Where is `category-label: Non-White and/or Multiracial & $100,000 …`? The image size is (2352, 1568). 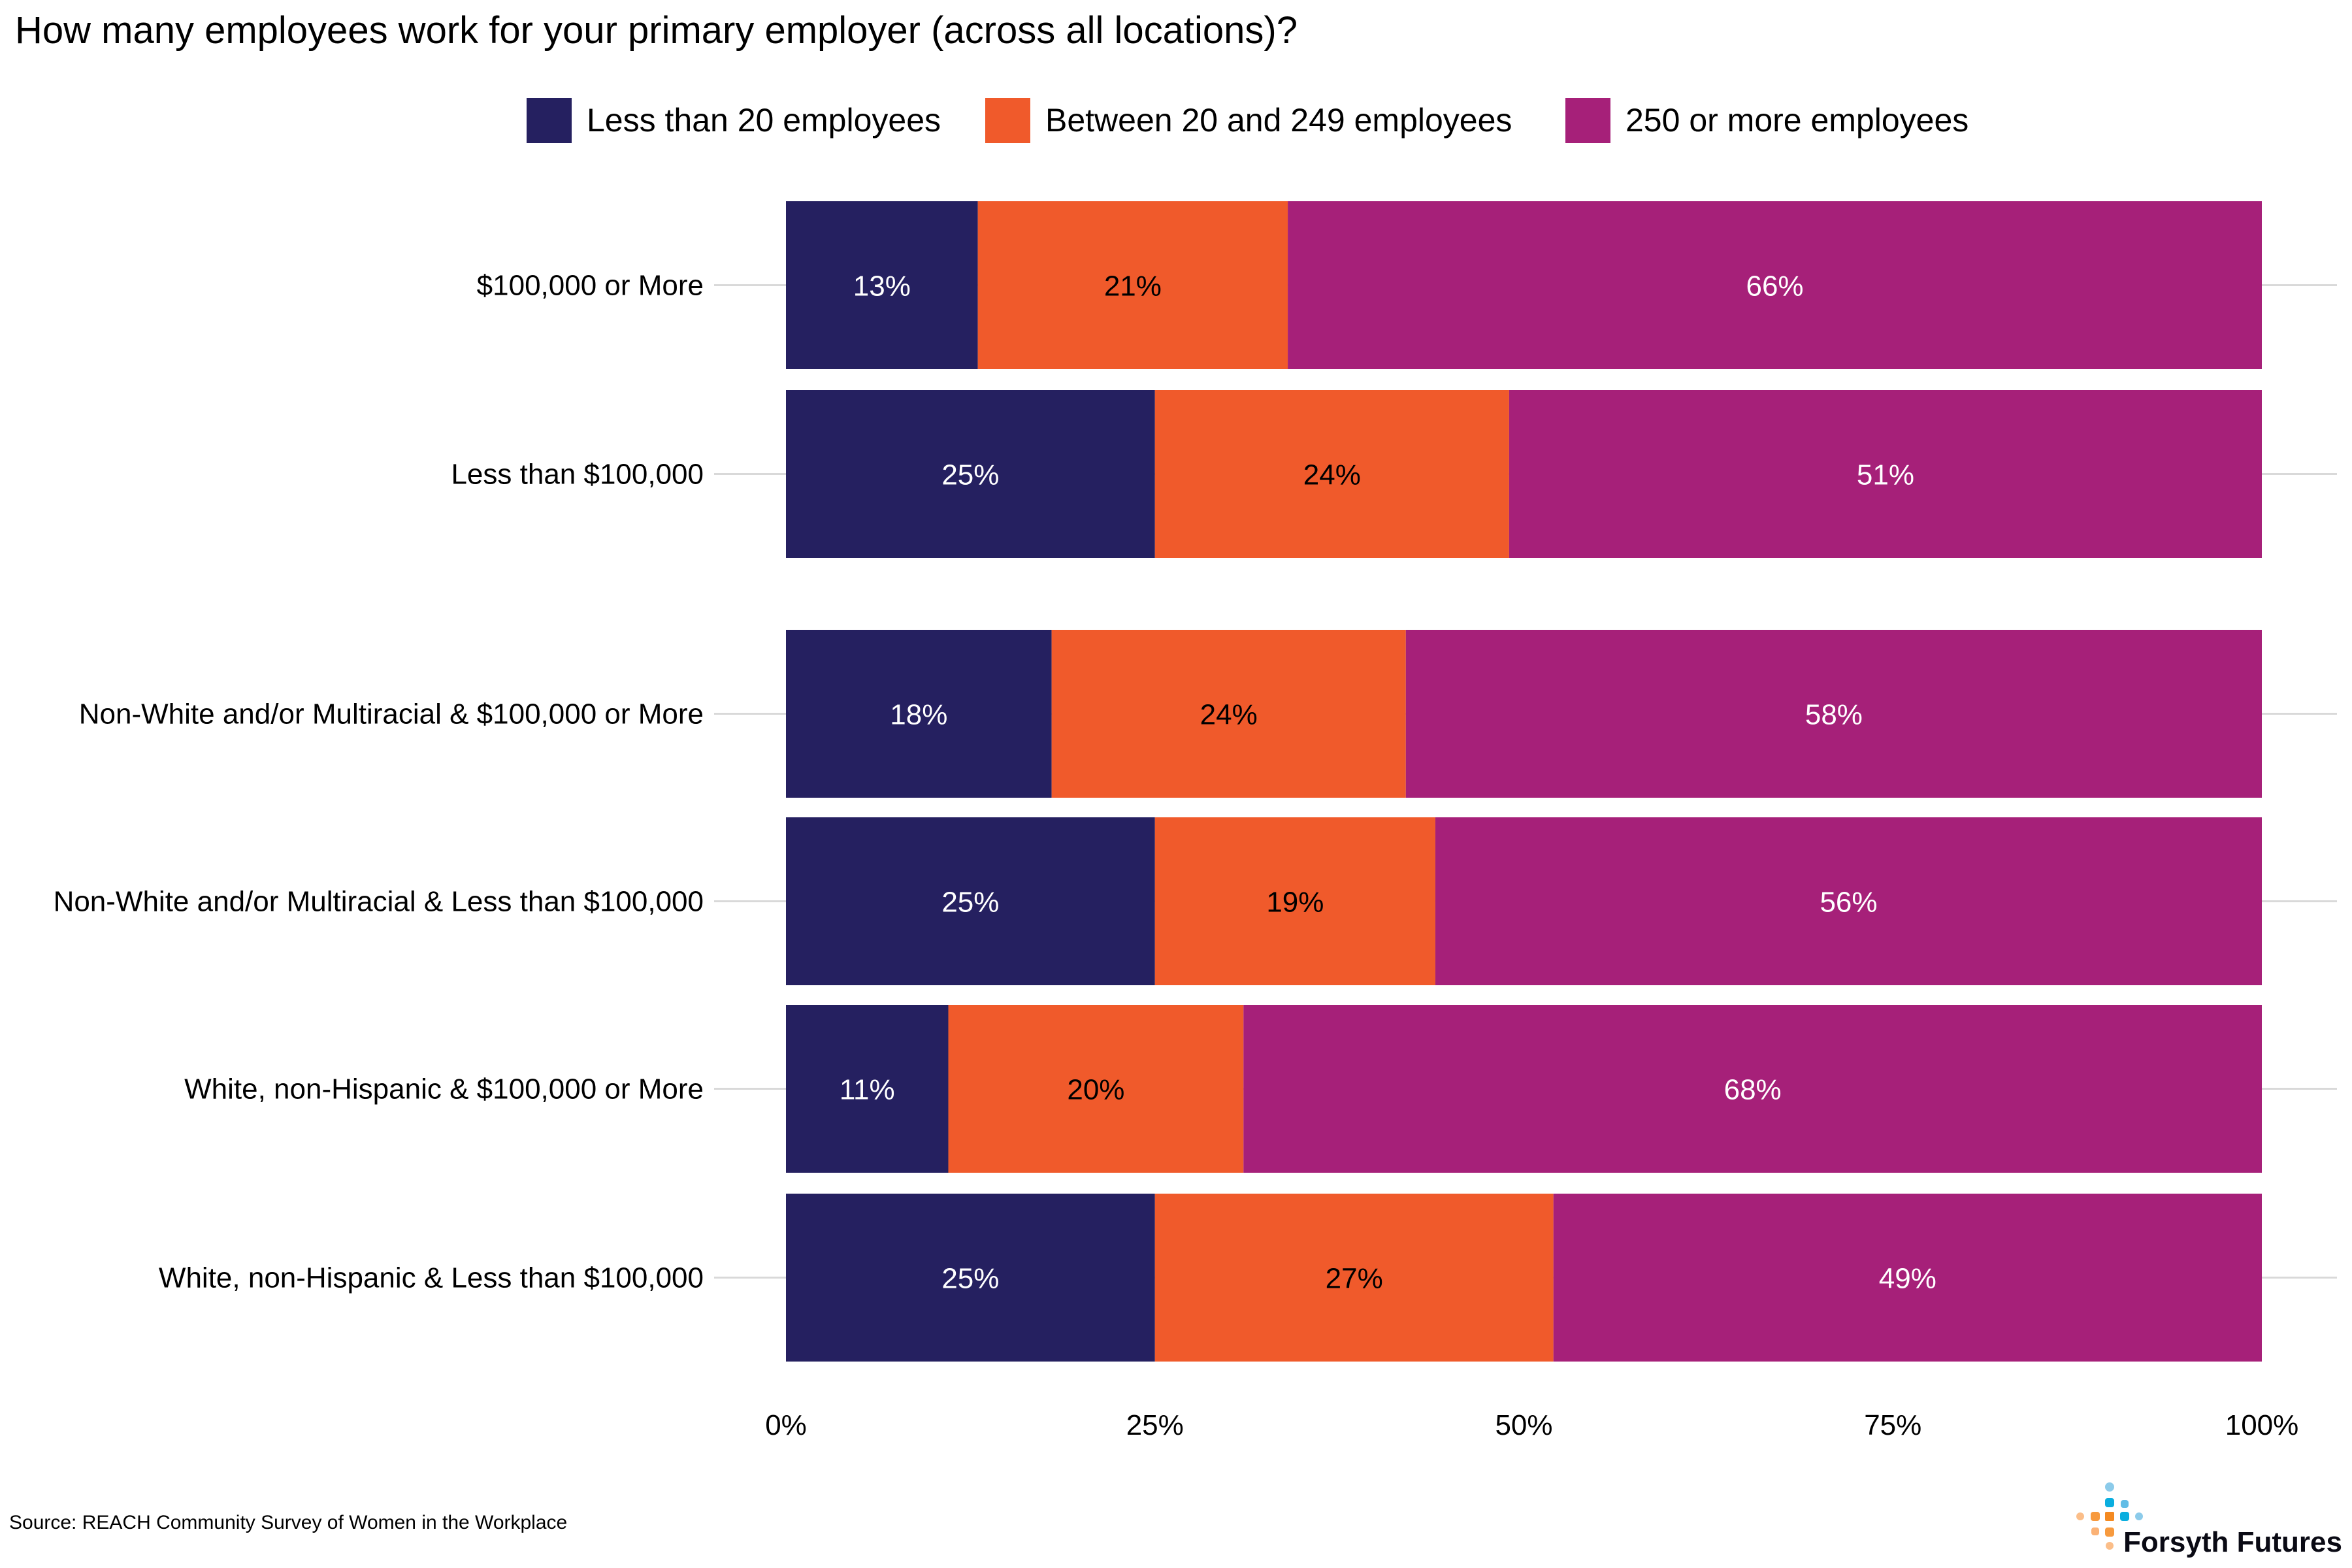
category-label: Non-White and/or Multiracial & $100,000 … is located at coordinates (391, 714).